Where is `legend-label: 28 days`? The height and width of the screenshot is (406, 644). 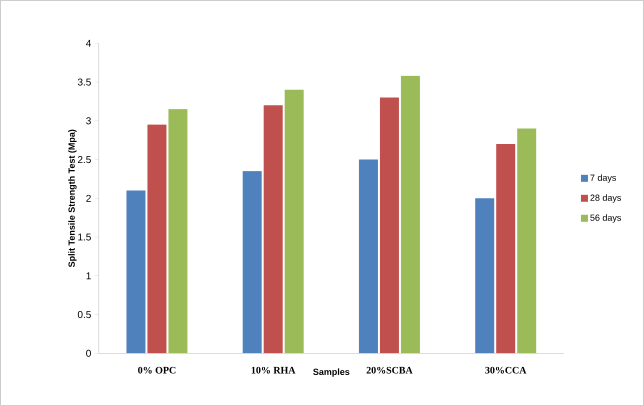
legend-label: 28 days is located at coordinates (606, 198).